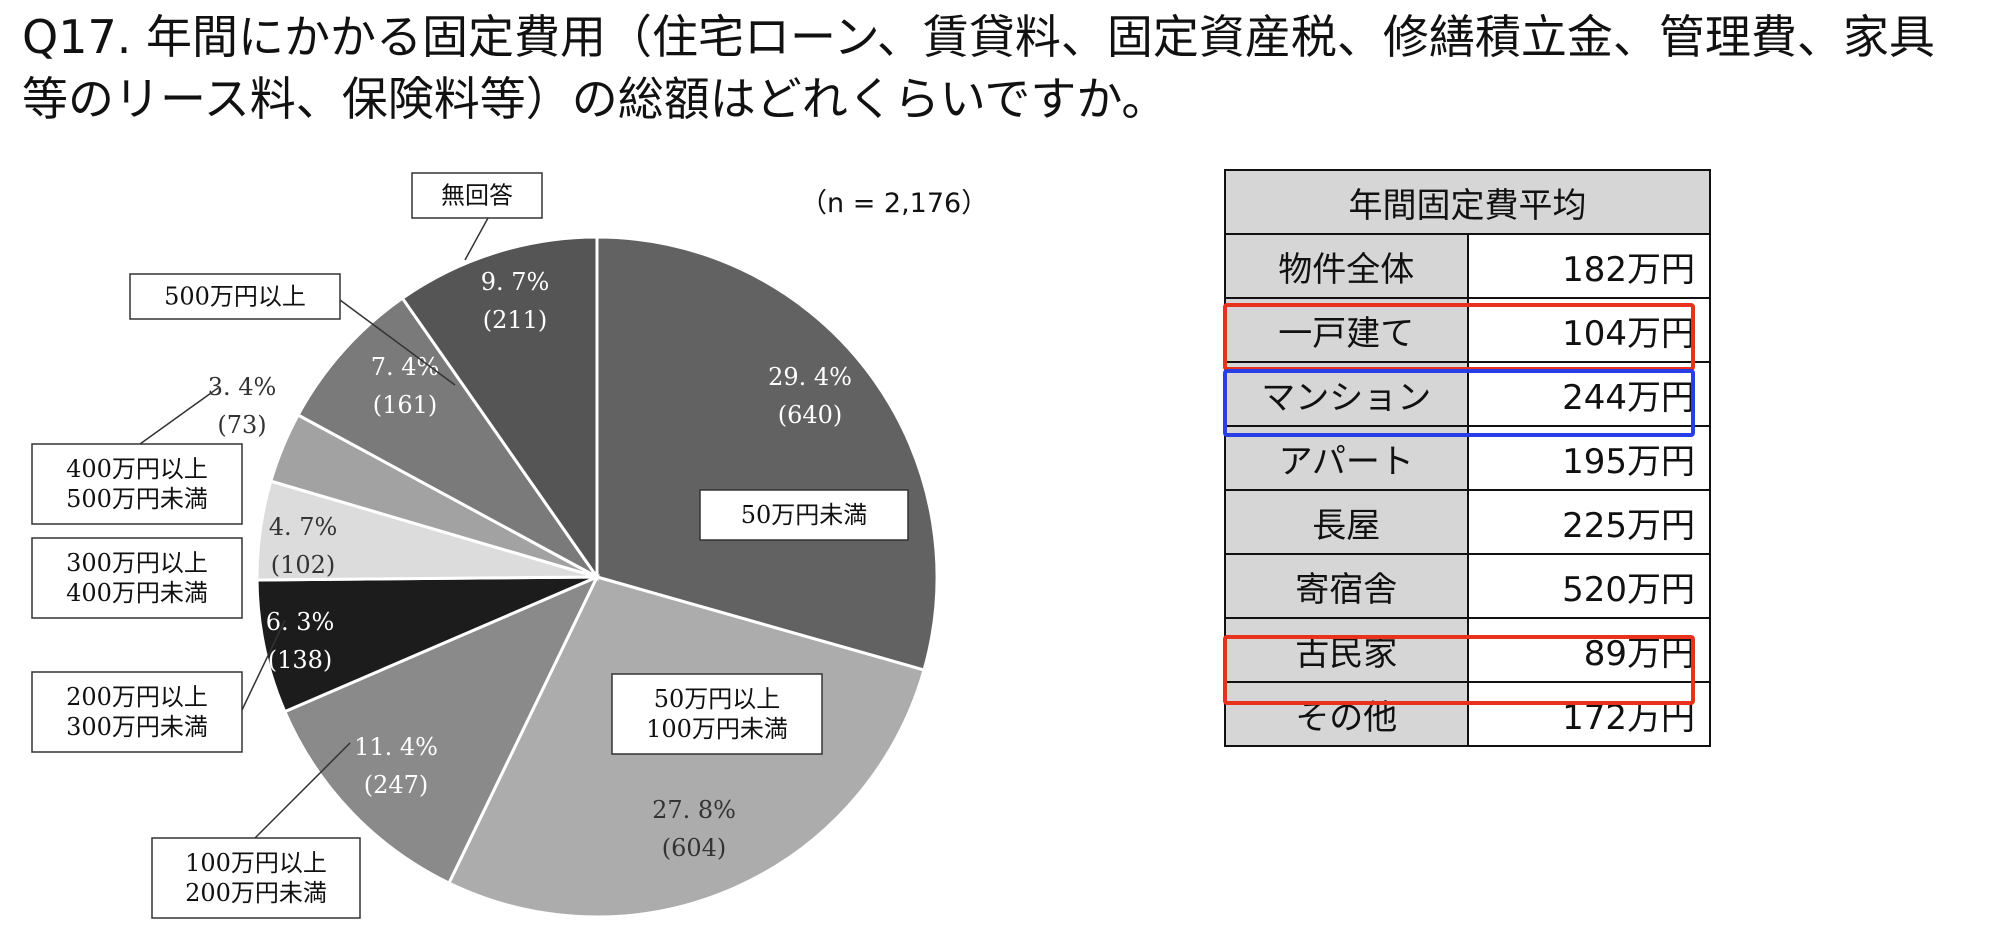 The width and height of the screenshot is (1999, 950). Describe the element at coordinates (405, 367) in the screenshot. I see `slice-percent-label: 7. 4%` at that location.